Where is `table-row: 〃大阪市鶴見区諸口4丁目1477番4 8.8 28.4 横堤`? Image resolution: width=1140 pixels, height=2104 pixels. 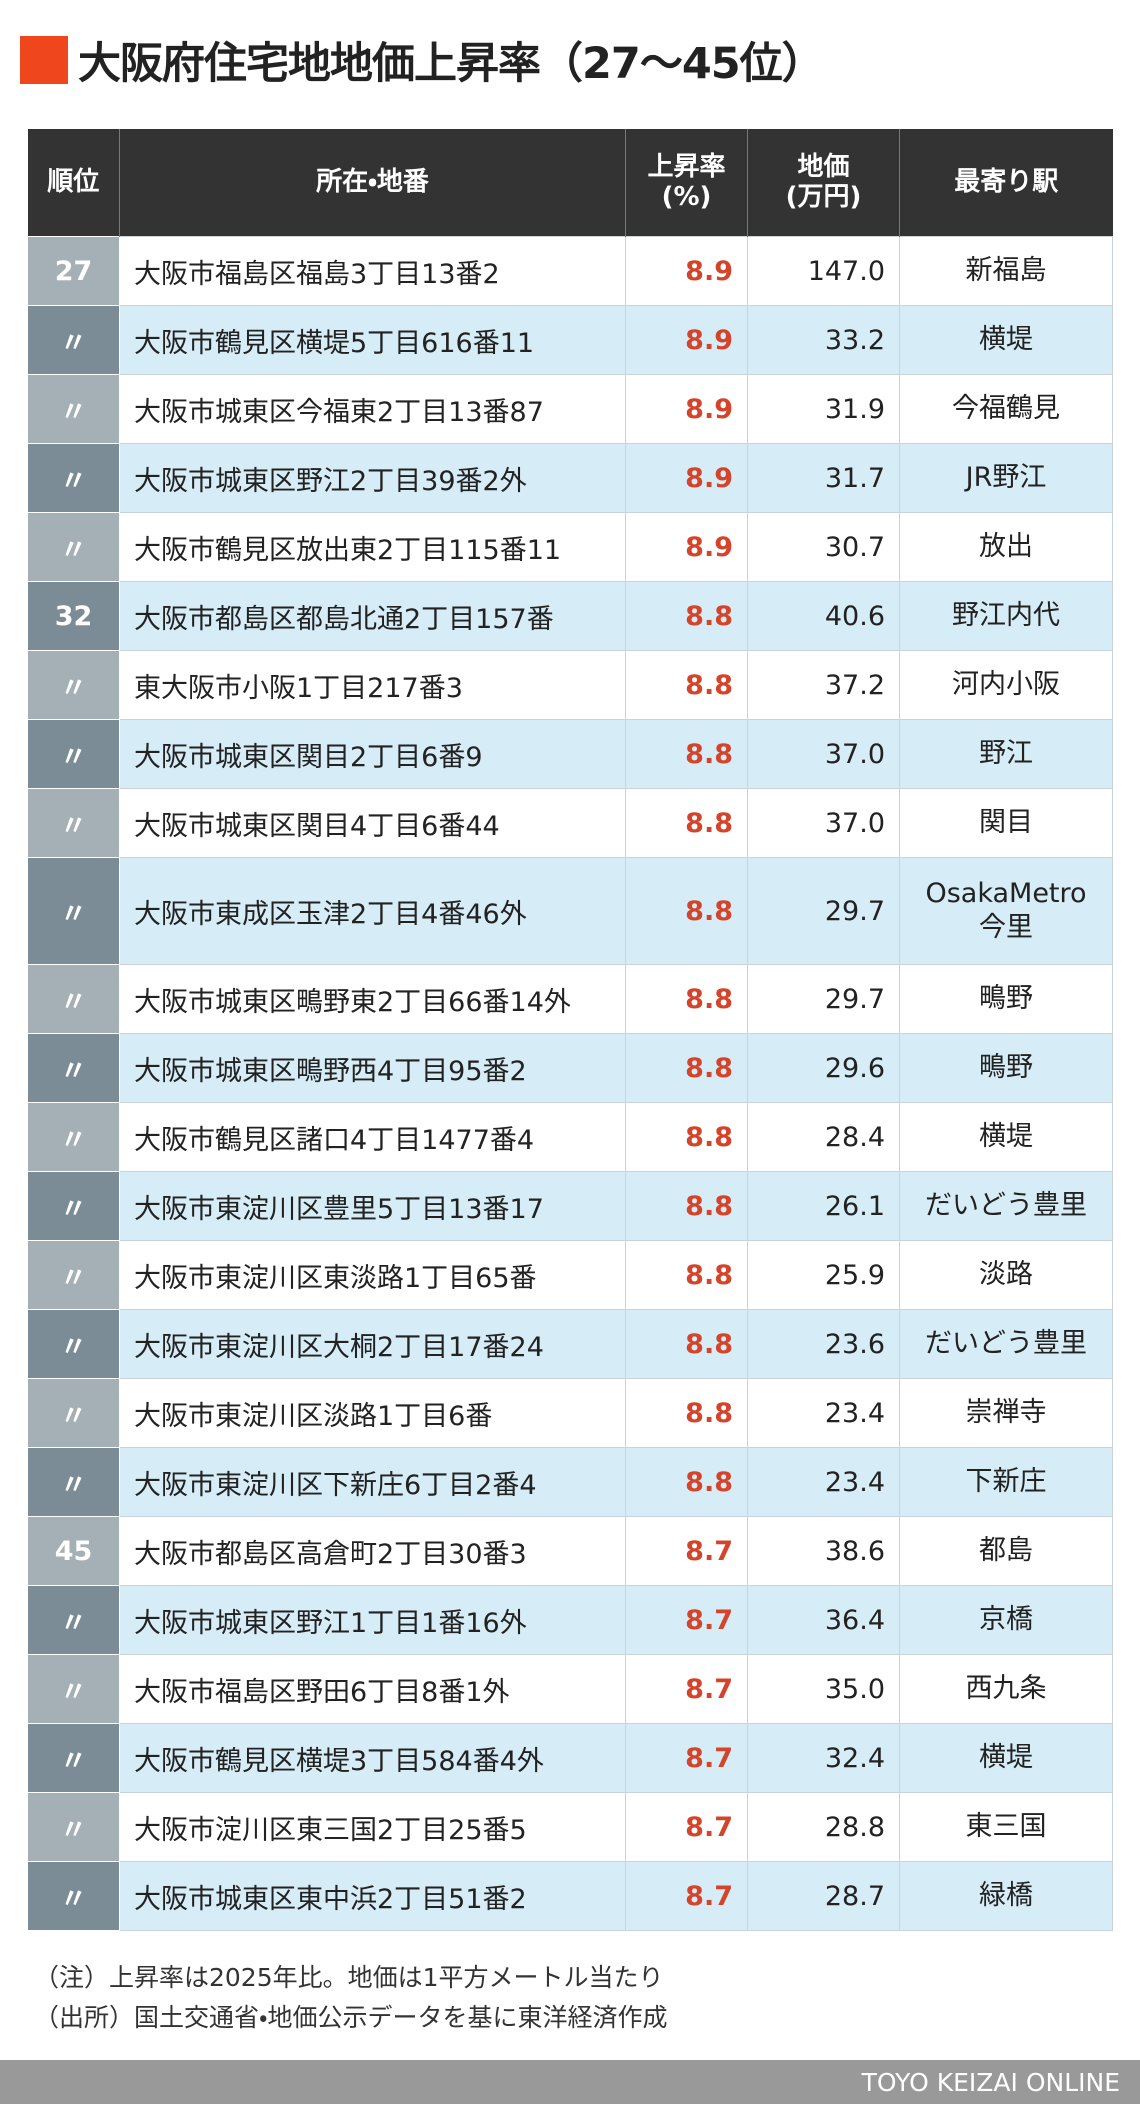
table-row: 〃大阪市鶴見区諸口4丁目1477番4 8.8 28.4 横堤 is located at coordinates (570, 1137).